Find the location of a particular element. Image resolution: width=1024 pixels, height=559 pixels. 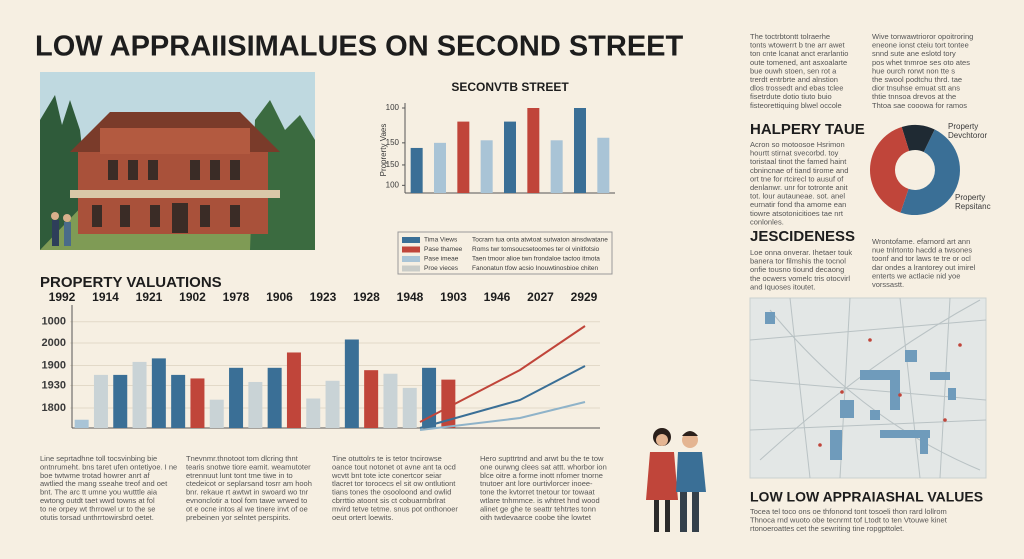

people-illustration is located at coordinates (676, 480).